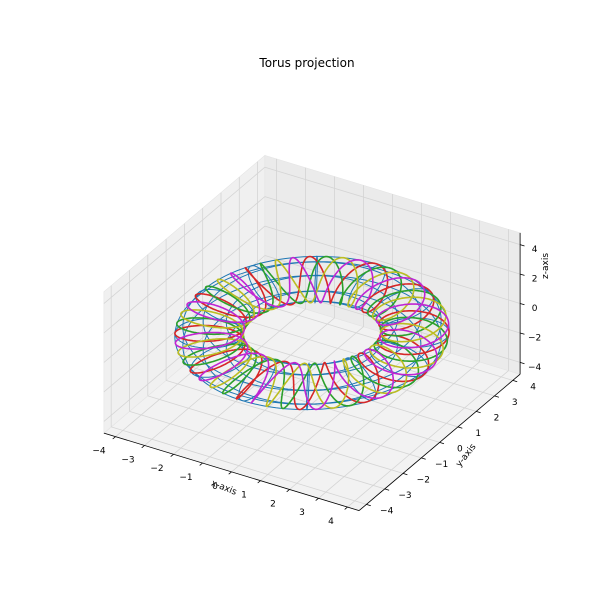 The width and height of the screenshot is (600, 605). What do you see at coordinates (535, 309) in the screenshot?
I see `z-tick-label: 0` at bounding box center [535, 309].